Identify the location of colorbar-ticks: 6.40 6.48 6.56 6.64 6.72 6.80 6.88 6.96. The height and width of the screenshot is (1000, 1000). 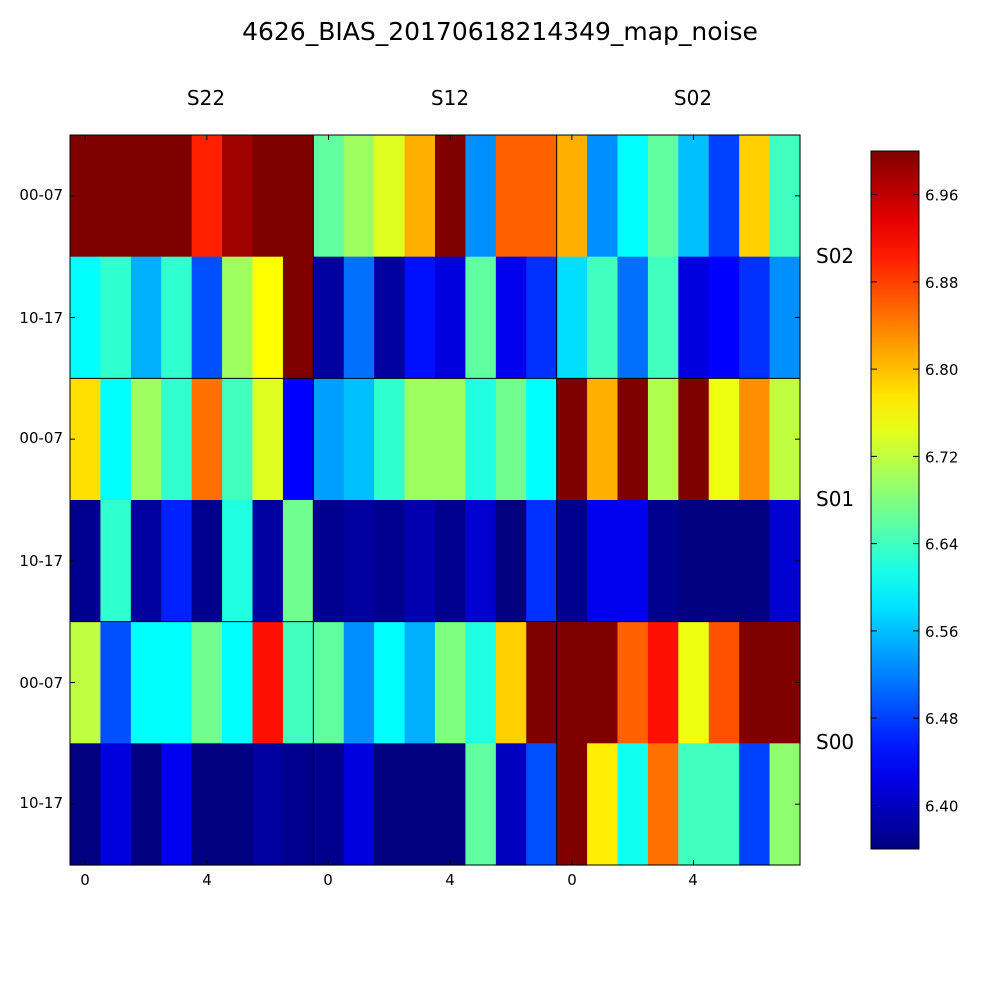
(914, 501).